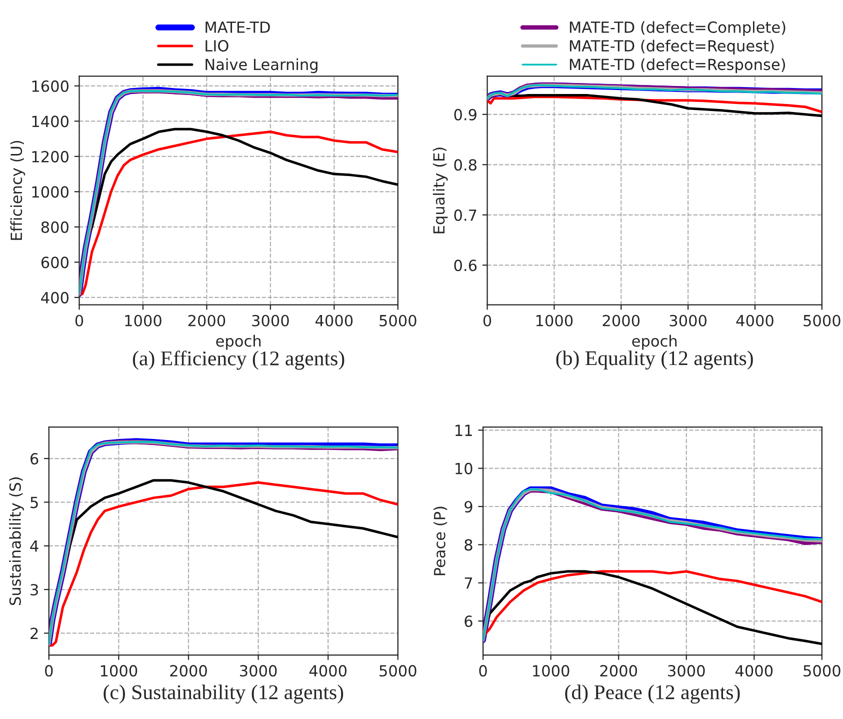  What do you see at coordinates (50, 86) in the screenshot?
I see `y-tick-label: 1600` at bounding box center [50, 86].